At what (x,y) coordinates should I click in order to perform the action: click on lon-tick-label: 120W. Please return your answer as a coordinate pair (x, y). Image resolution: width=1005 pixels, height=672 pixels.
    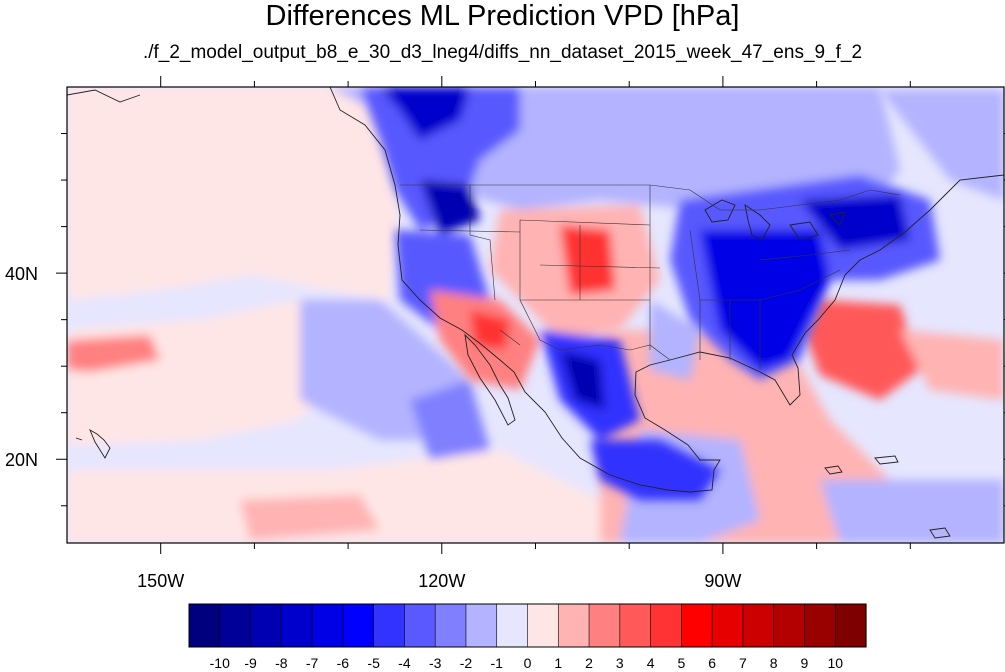
    Looking at the image, I should click on (441, 581).